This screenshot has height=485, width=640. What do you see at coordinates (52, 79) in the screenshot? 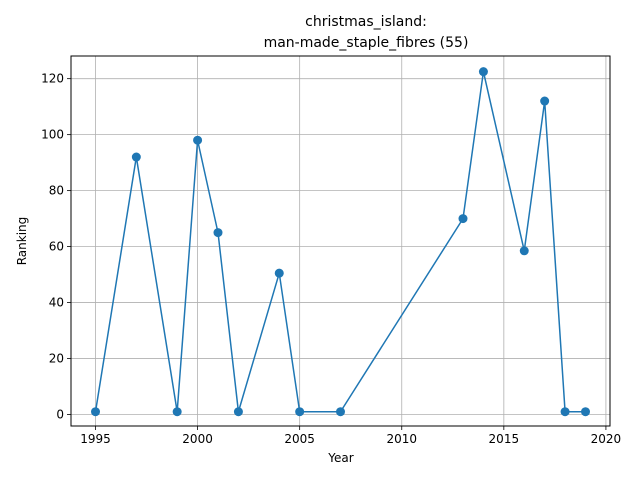
I see `y-tick-label: 120` at bounding box center [52, 79].